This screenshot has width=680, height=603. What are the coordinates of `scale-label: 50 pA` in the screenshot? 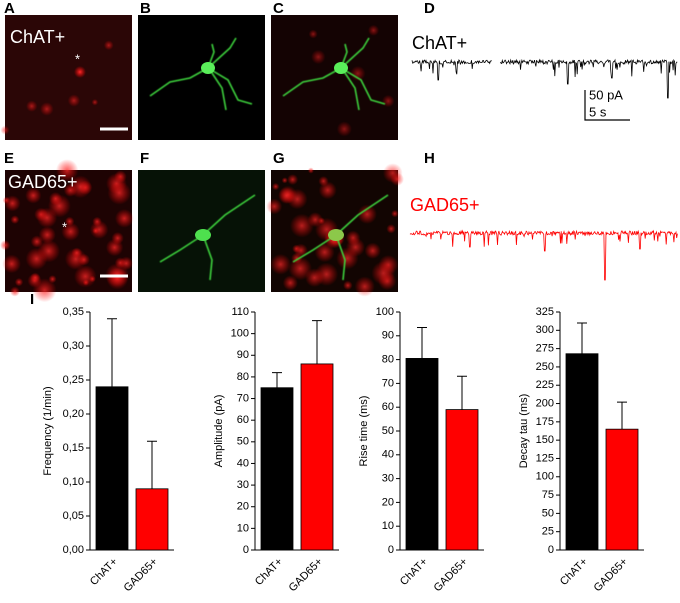 It's located at (606, 94).